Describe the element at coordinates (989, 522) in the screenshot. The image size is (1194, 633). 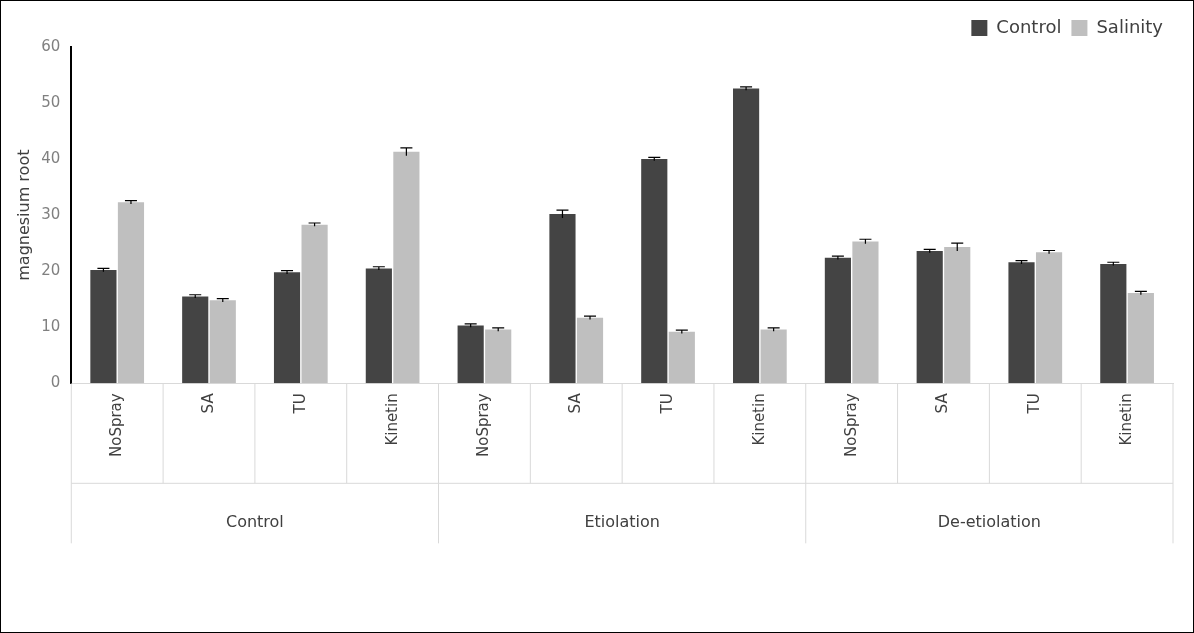
I see `text: De-etiolation` at that location.